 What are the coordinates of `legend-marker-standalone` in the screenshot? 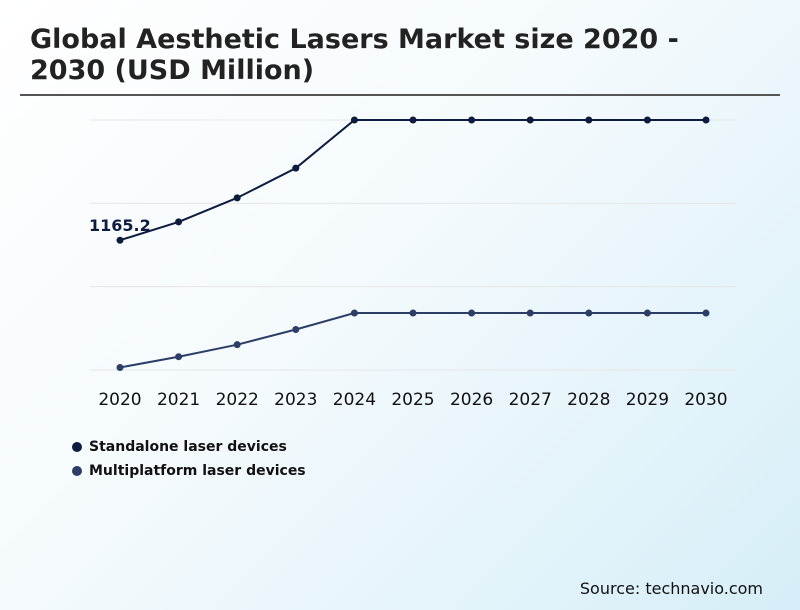 It's located at (77, 447).